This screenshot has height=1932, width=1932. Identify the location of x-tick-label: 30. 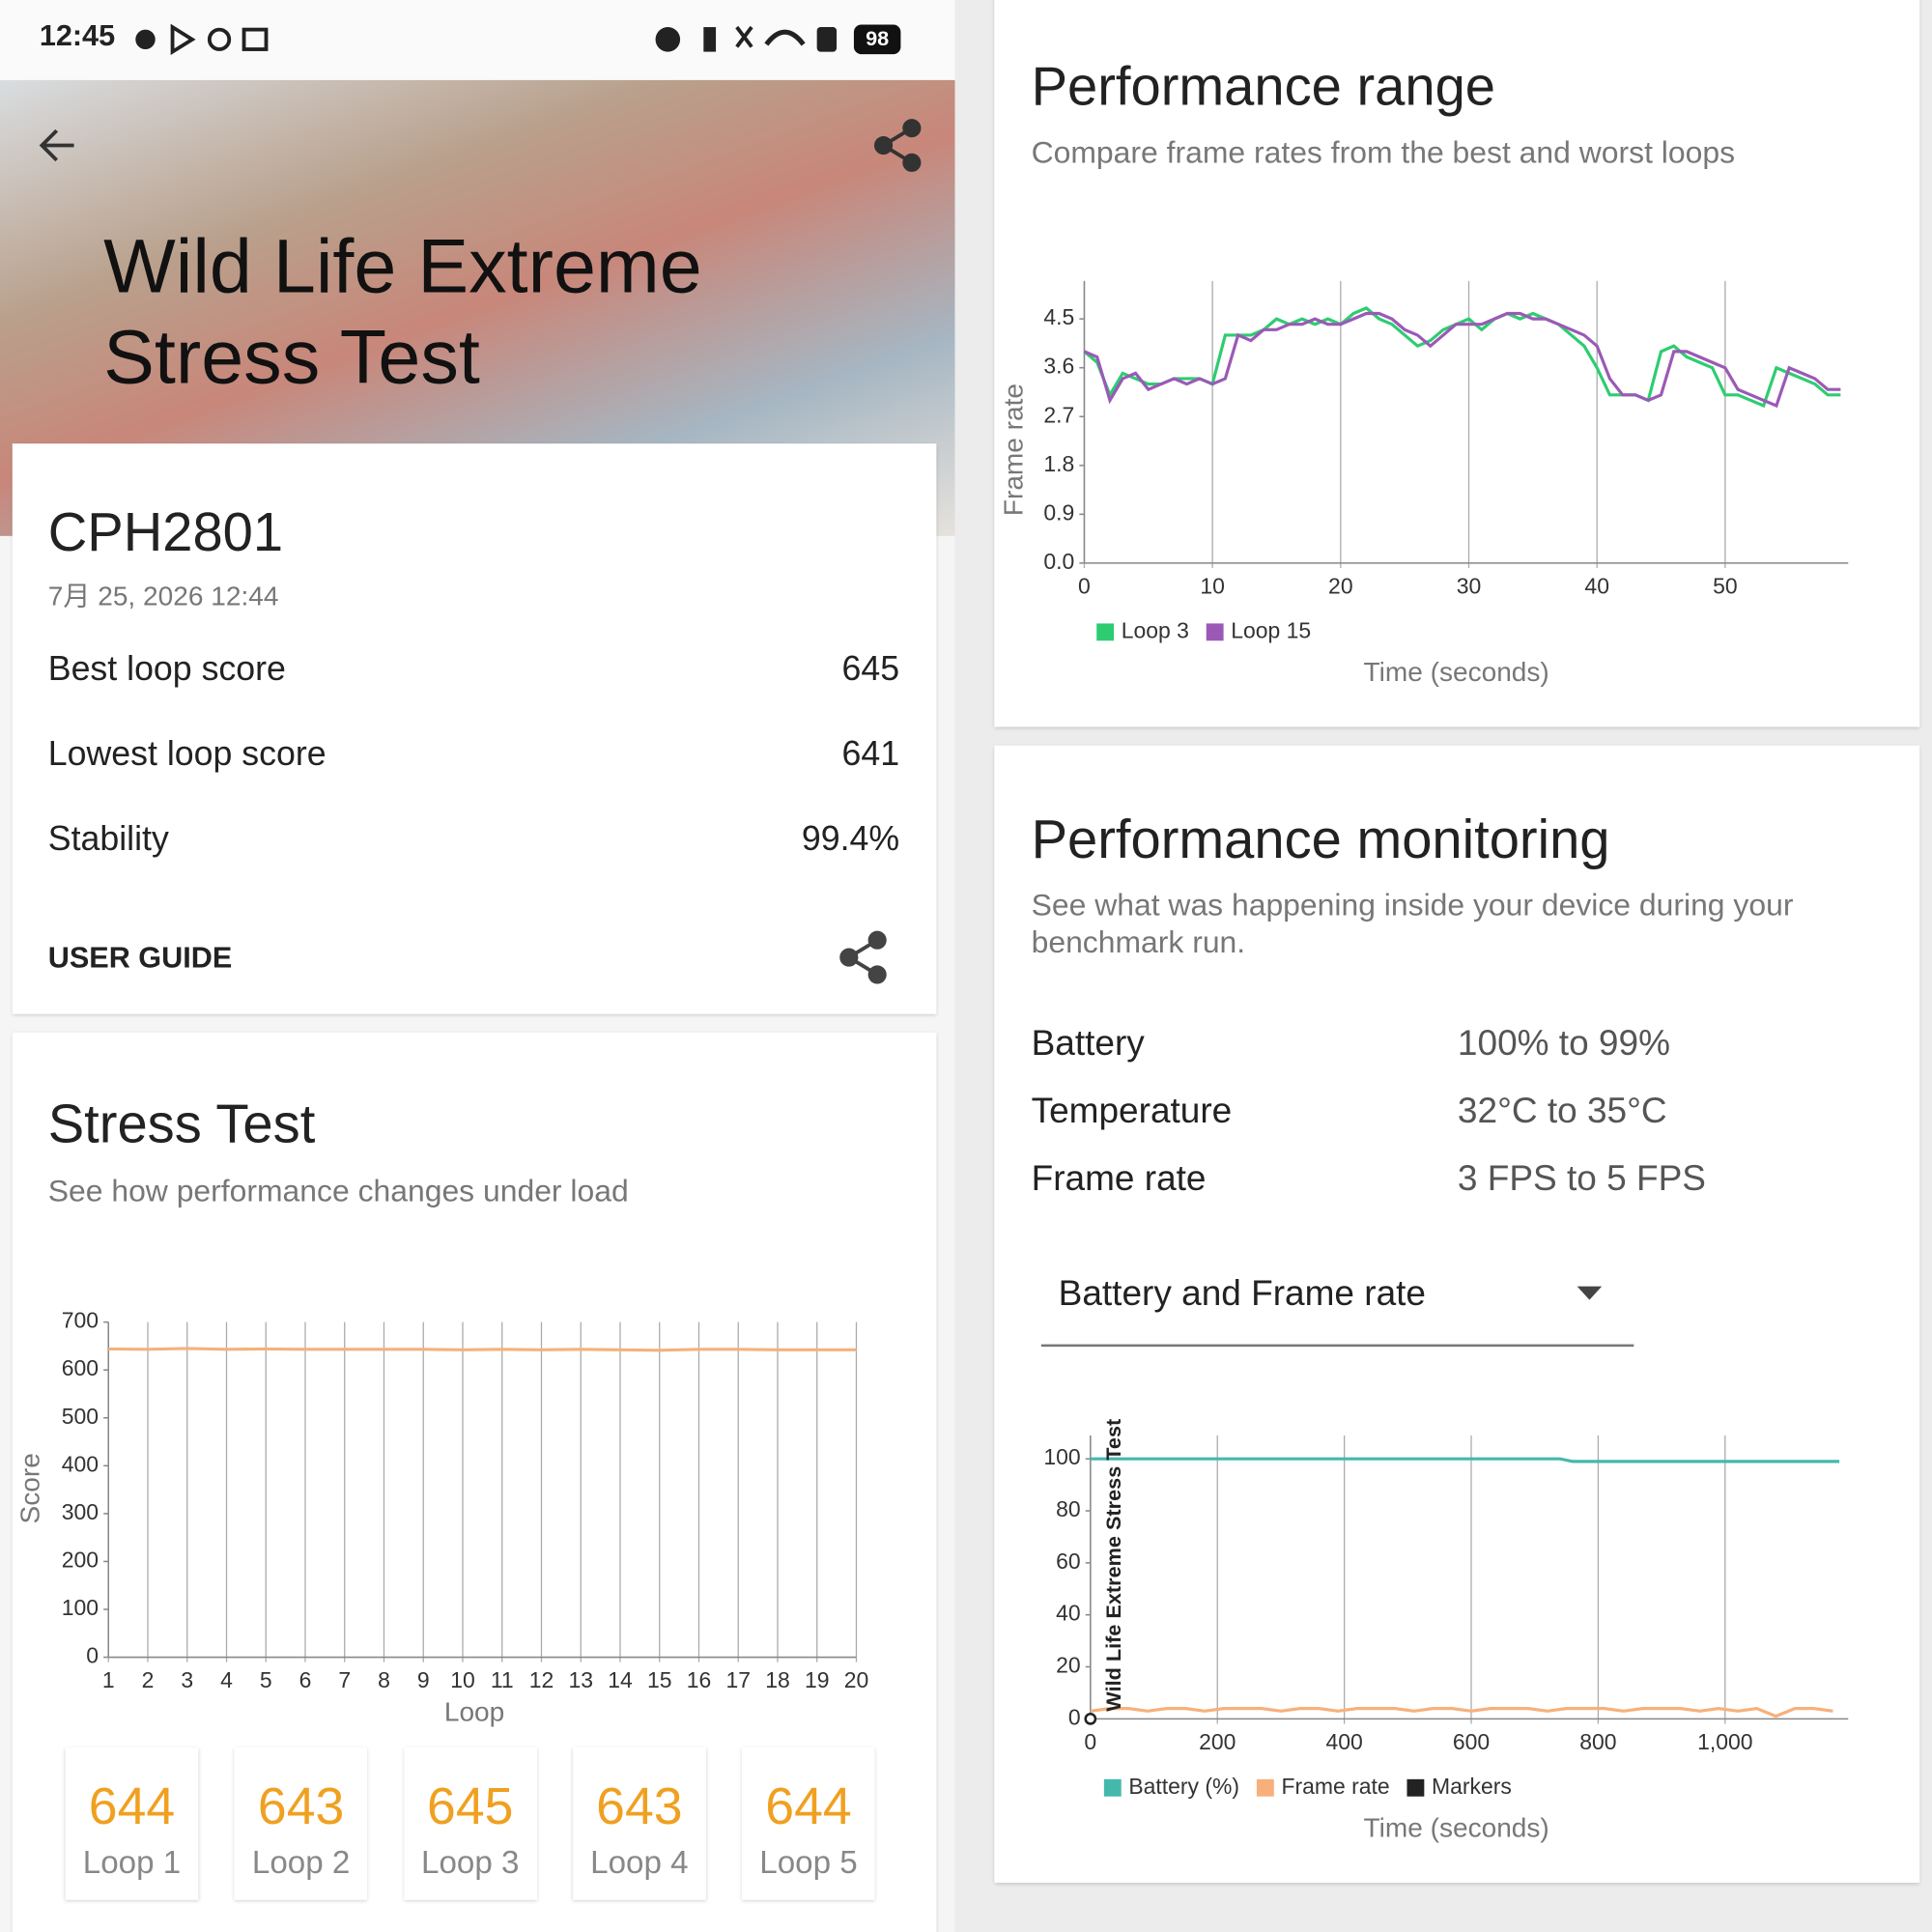
(1469, 585).